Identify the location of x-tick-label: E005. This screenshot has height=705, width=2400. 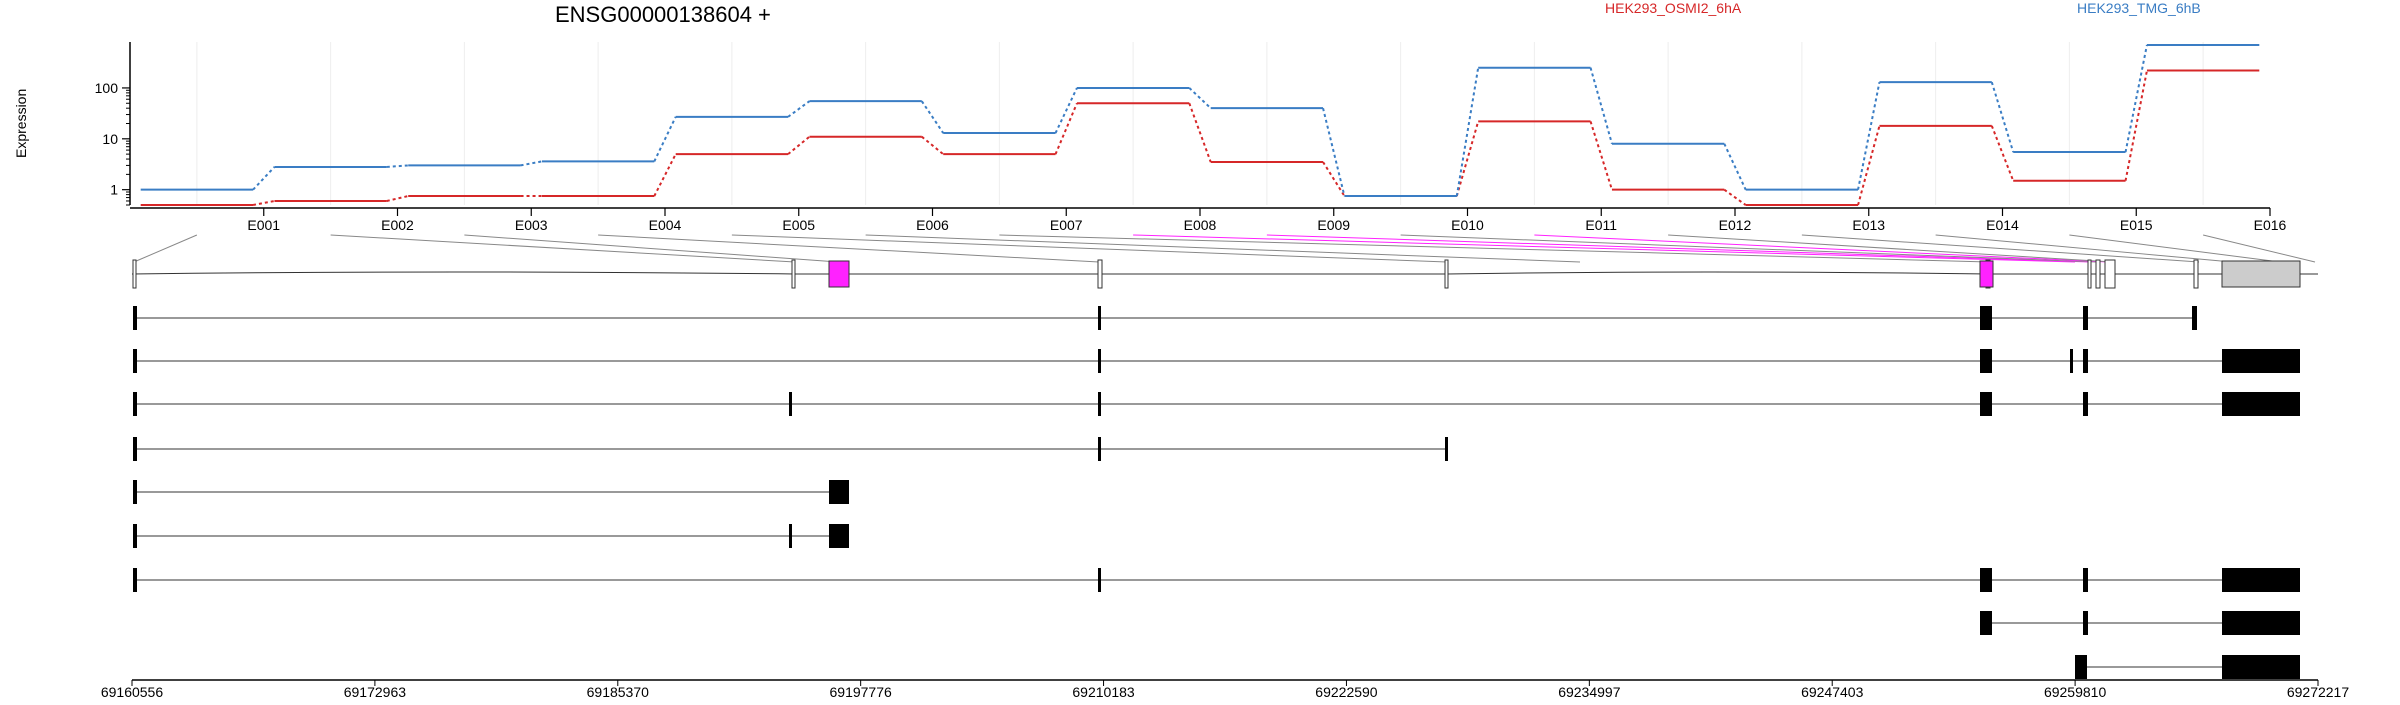
(798, 225).